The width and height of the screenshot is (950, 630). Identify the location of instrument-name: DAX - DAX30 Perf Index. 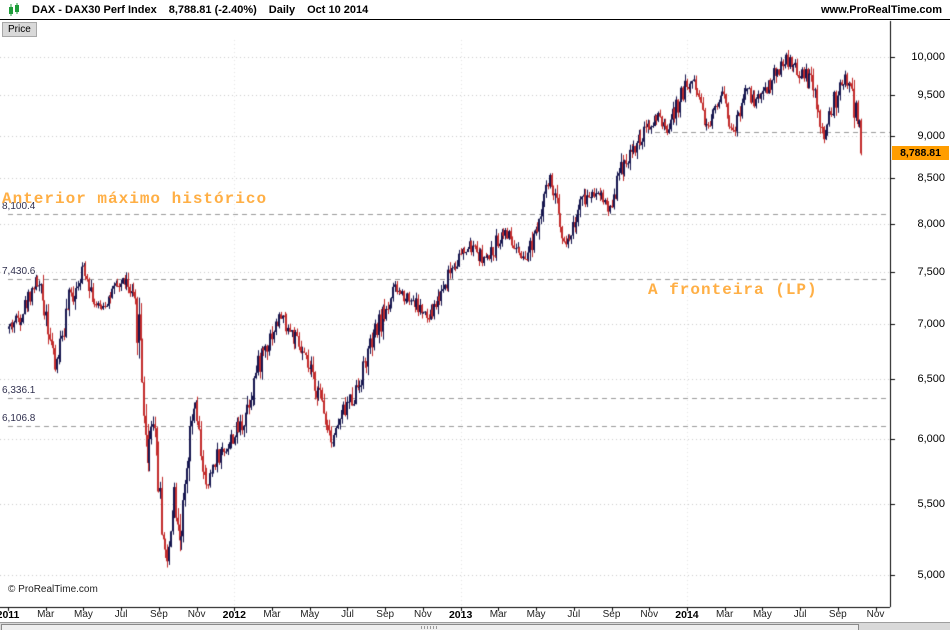
(94, 9).